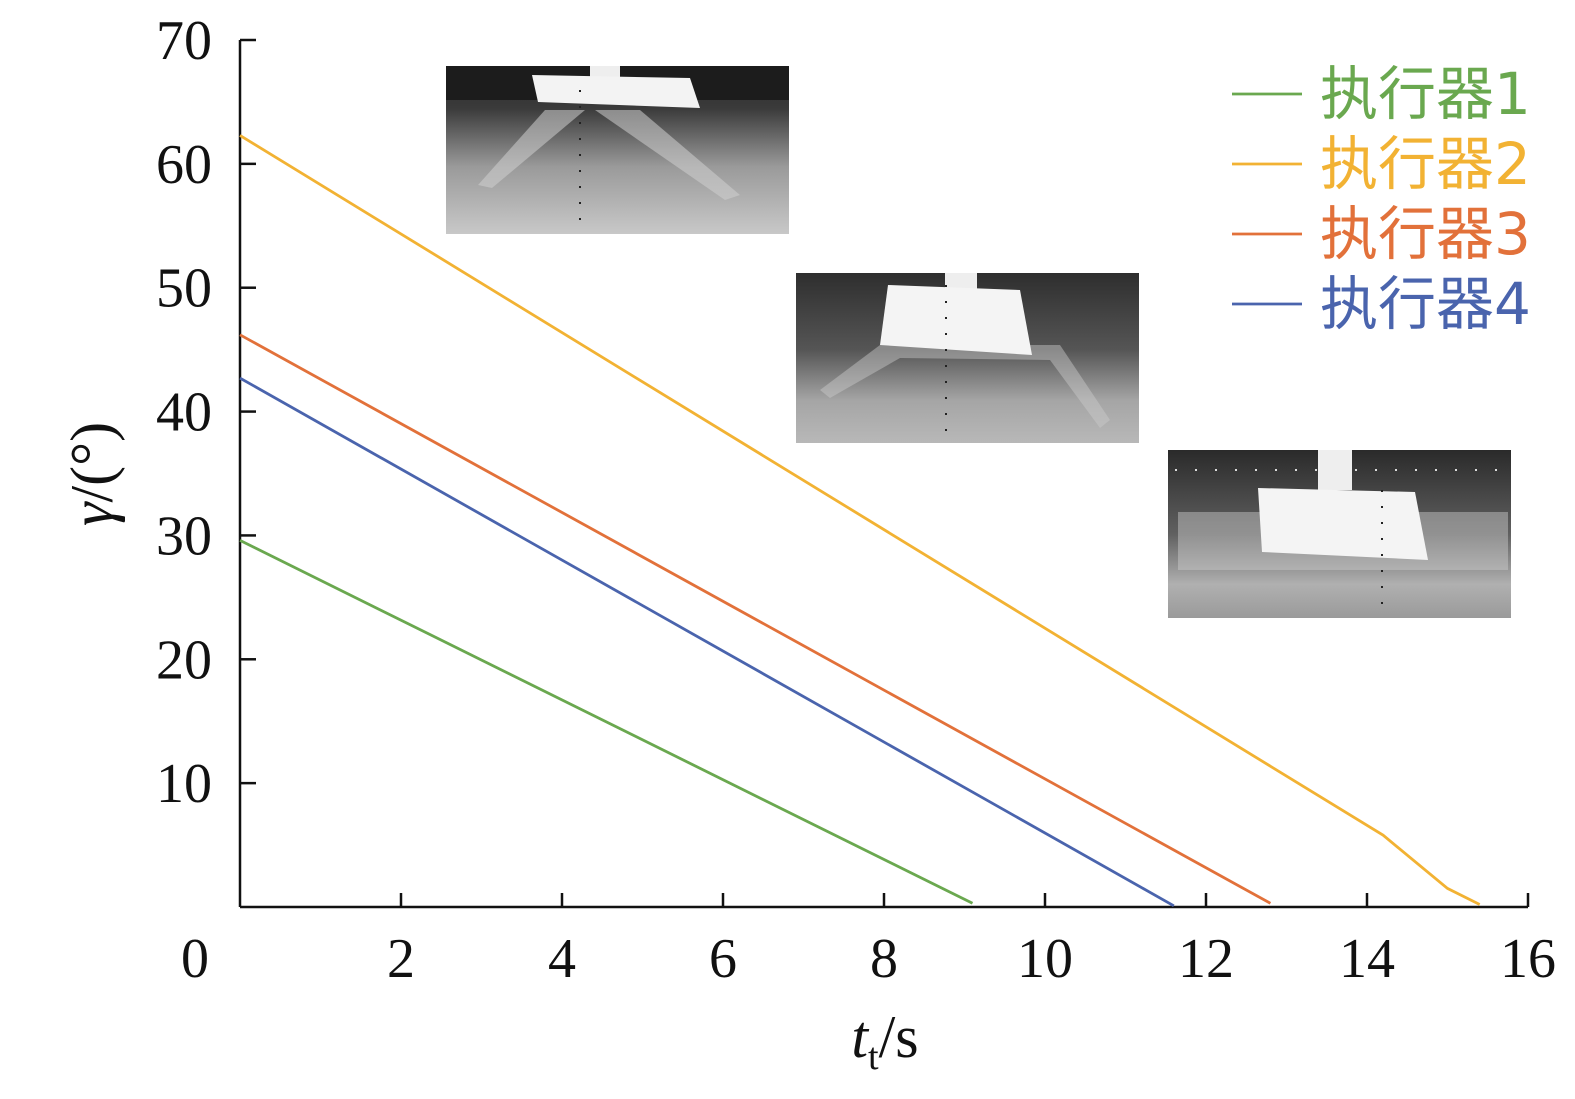  What do you see at coordinates (184, 660) in the screenshot?
I see `y-tick-label: 20` at bounding box center [184, 660].